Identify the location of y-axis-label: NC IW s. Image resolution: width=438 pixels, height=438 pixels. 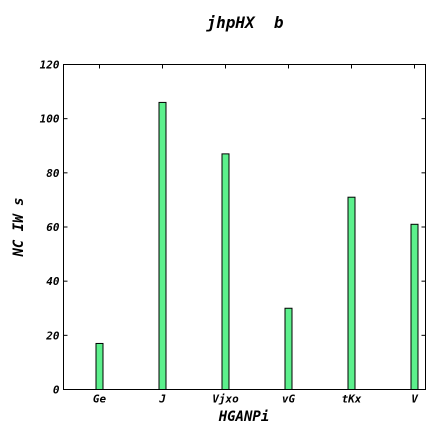
(19, 227).